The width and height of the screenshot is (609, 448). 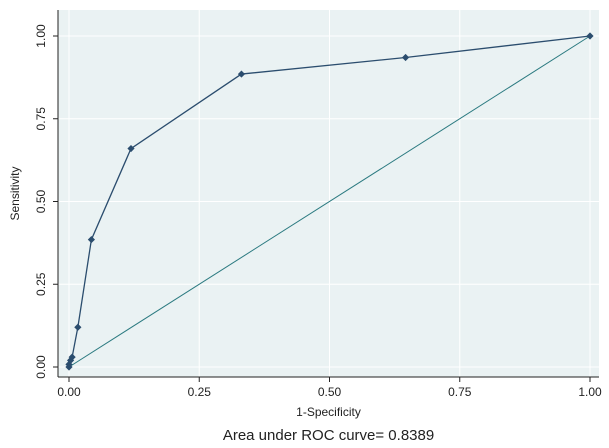 What do you see at coordinates (69, 392) in the screenshot?
I see `x-tick-label: 0.00` at bounding box center [69, 392].